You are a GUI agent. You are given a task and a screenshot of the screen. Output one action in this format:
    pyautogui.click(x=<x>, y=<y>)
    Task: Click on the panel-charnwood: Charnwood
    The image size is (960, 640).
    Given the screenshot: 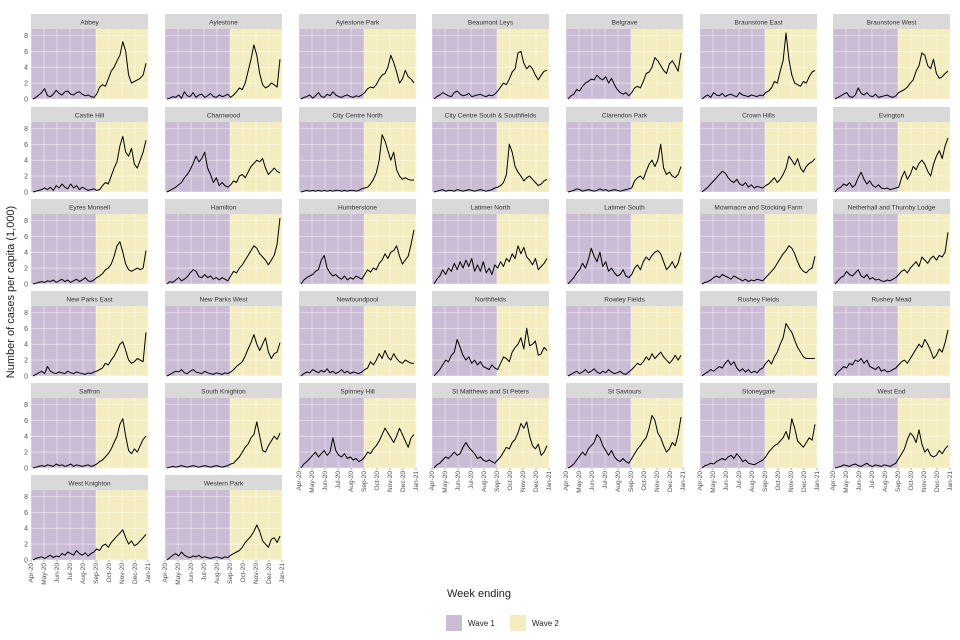 What is the action you would take?
    pyautogui.click(x=223, y=149)
    